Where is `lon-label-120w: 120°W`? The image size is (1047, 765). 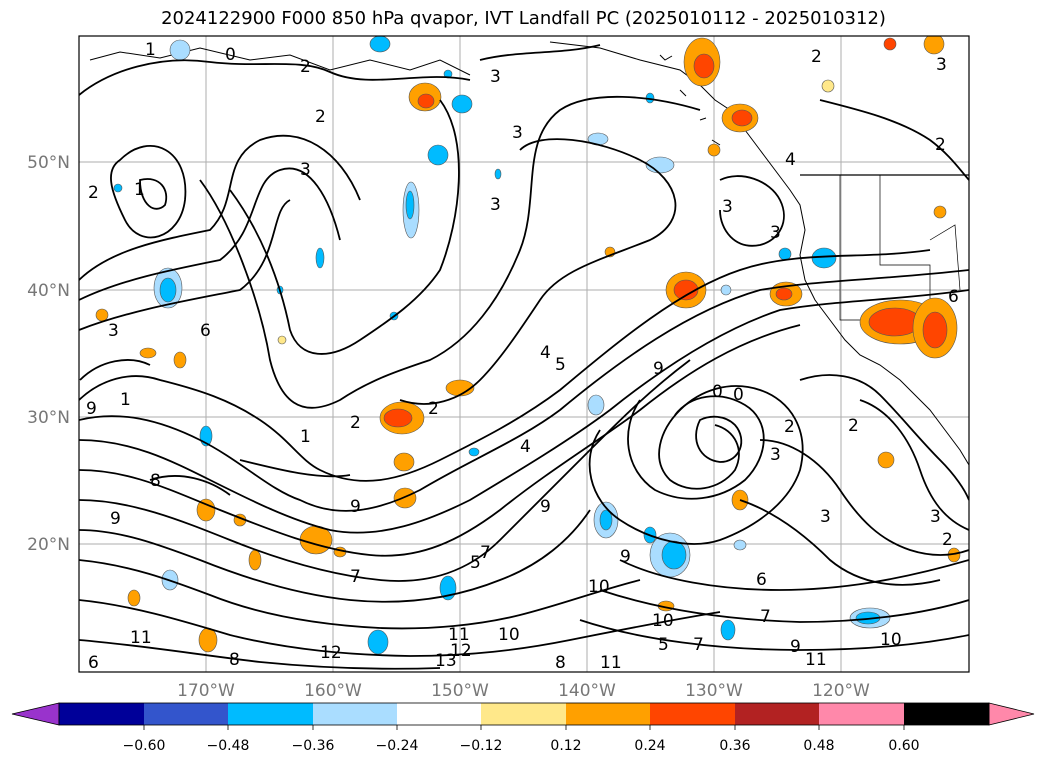 lon-label-120w: 120°W is located at coordinates (841, 691).